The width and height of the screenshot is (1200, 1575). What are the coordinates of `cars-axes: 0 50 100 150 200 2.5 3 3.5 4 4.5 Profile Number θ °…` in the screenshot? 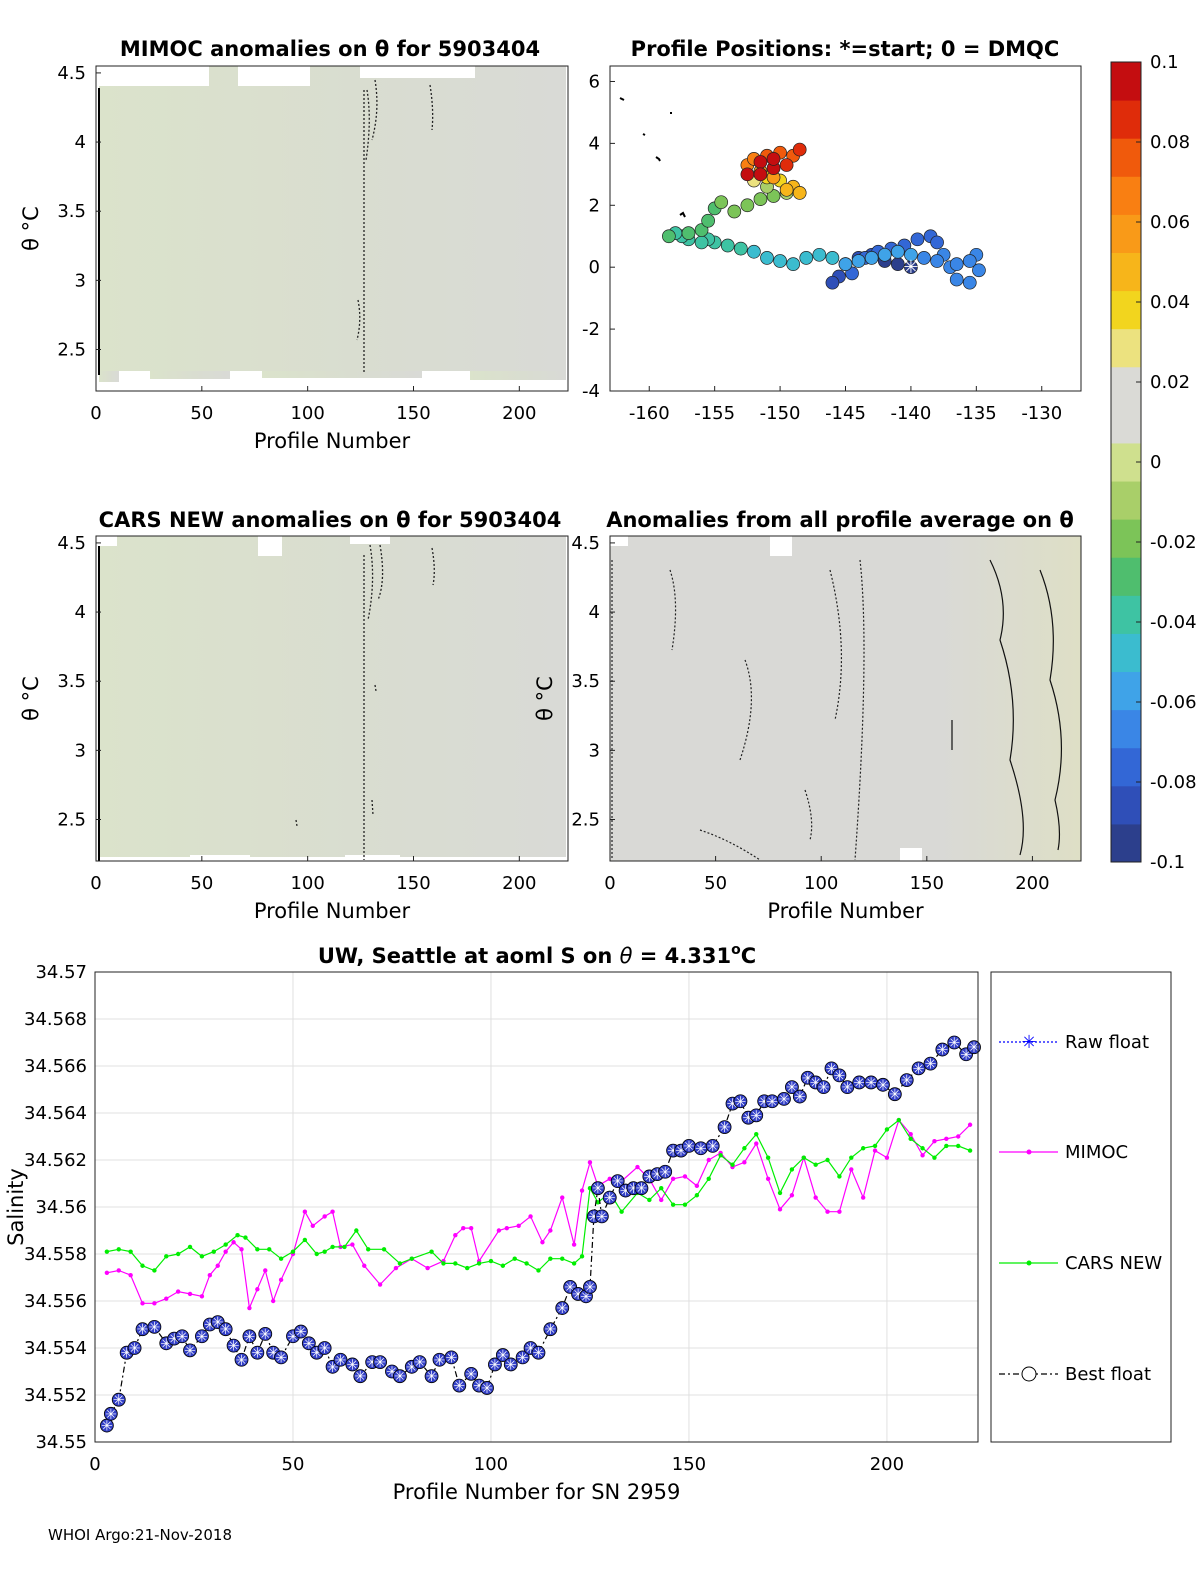 It's located at (277, 728).